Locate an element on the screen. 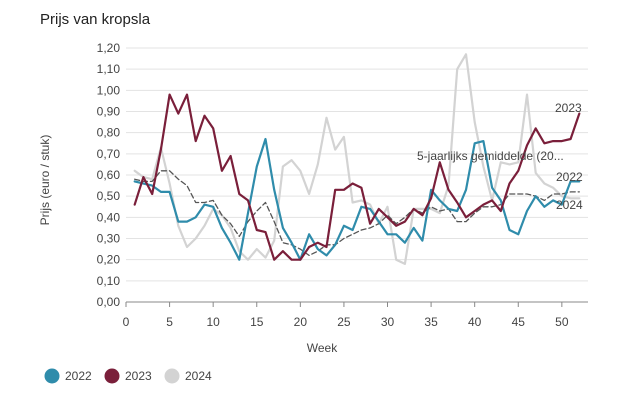 The image size is (626, 417). x-tick-label: 25 is located at coordinates (344, 322).